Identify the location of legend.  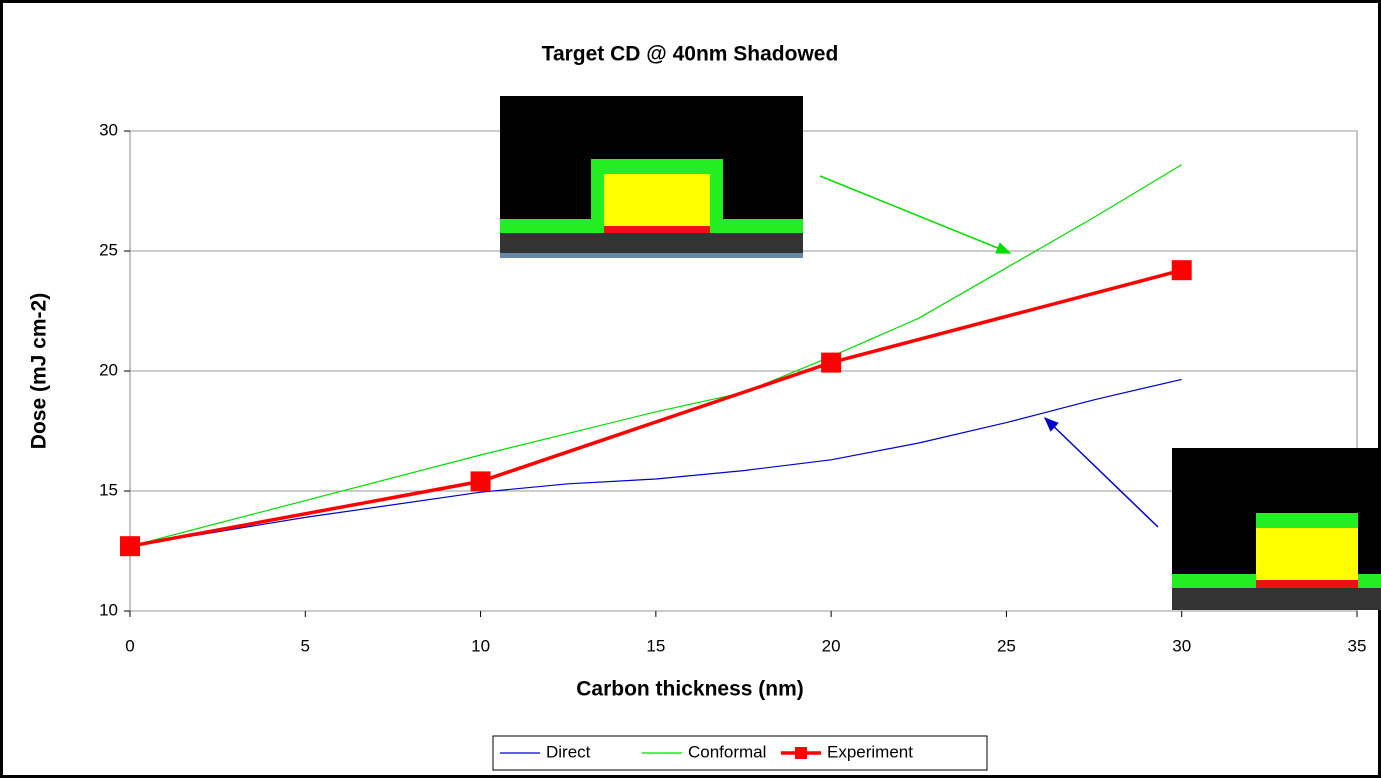
(740, 753).